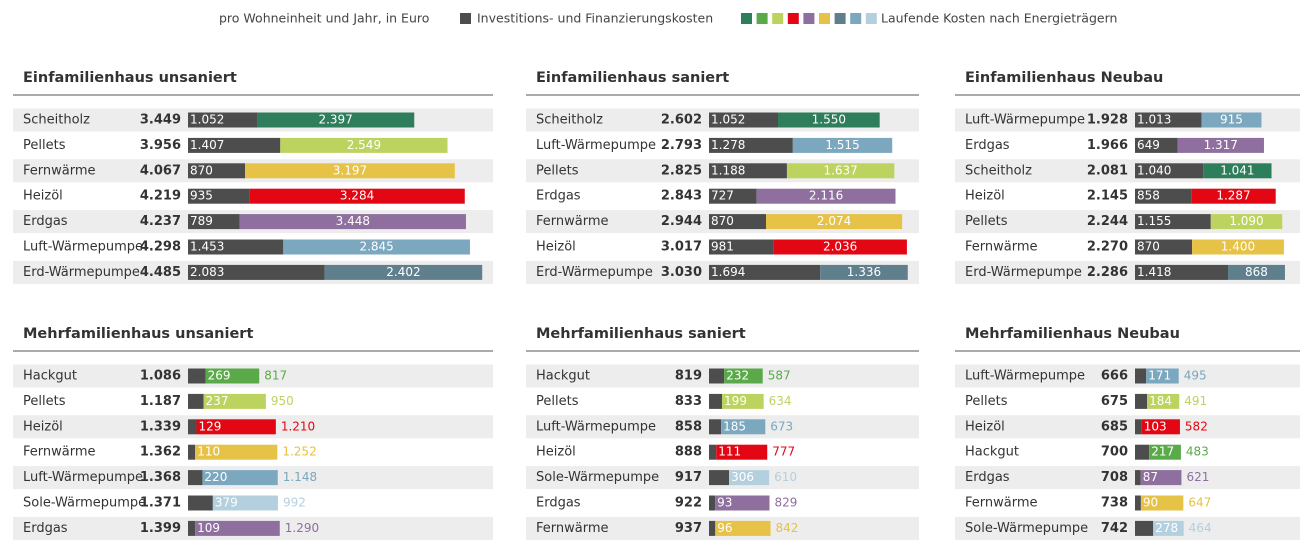 The height and width of the screenshot is (540, 1300). I want to click on total-label: 4.485, so click(160, 272).